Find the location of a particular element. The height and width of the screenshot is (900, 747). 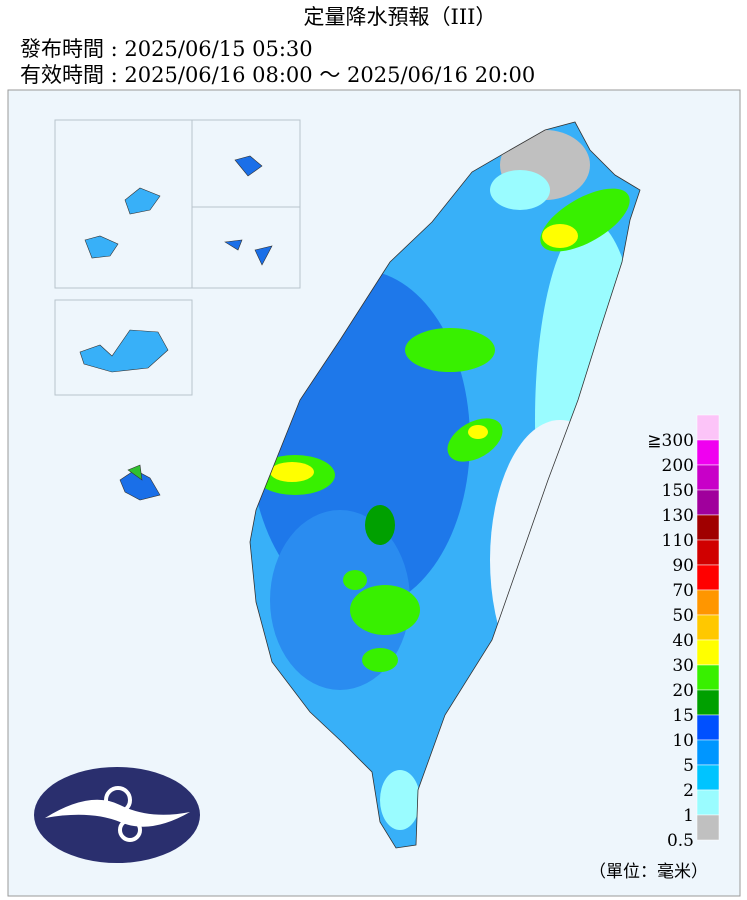

legend-label: 110 is located at coordinates (678, 541).